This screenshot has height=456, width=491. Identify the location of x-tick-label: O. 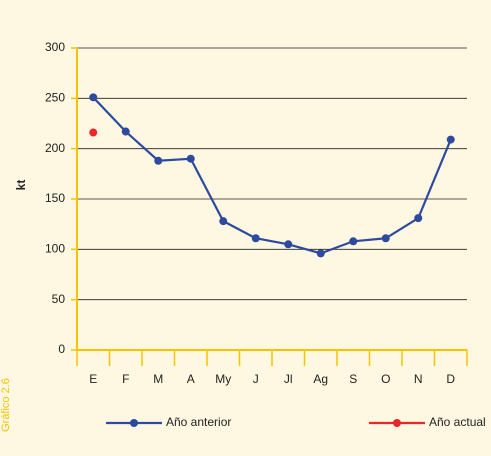
(385, 379).